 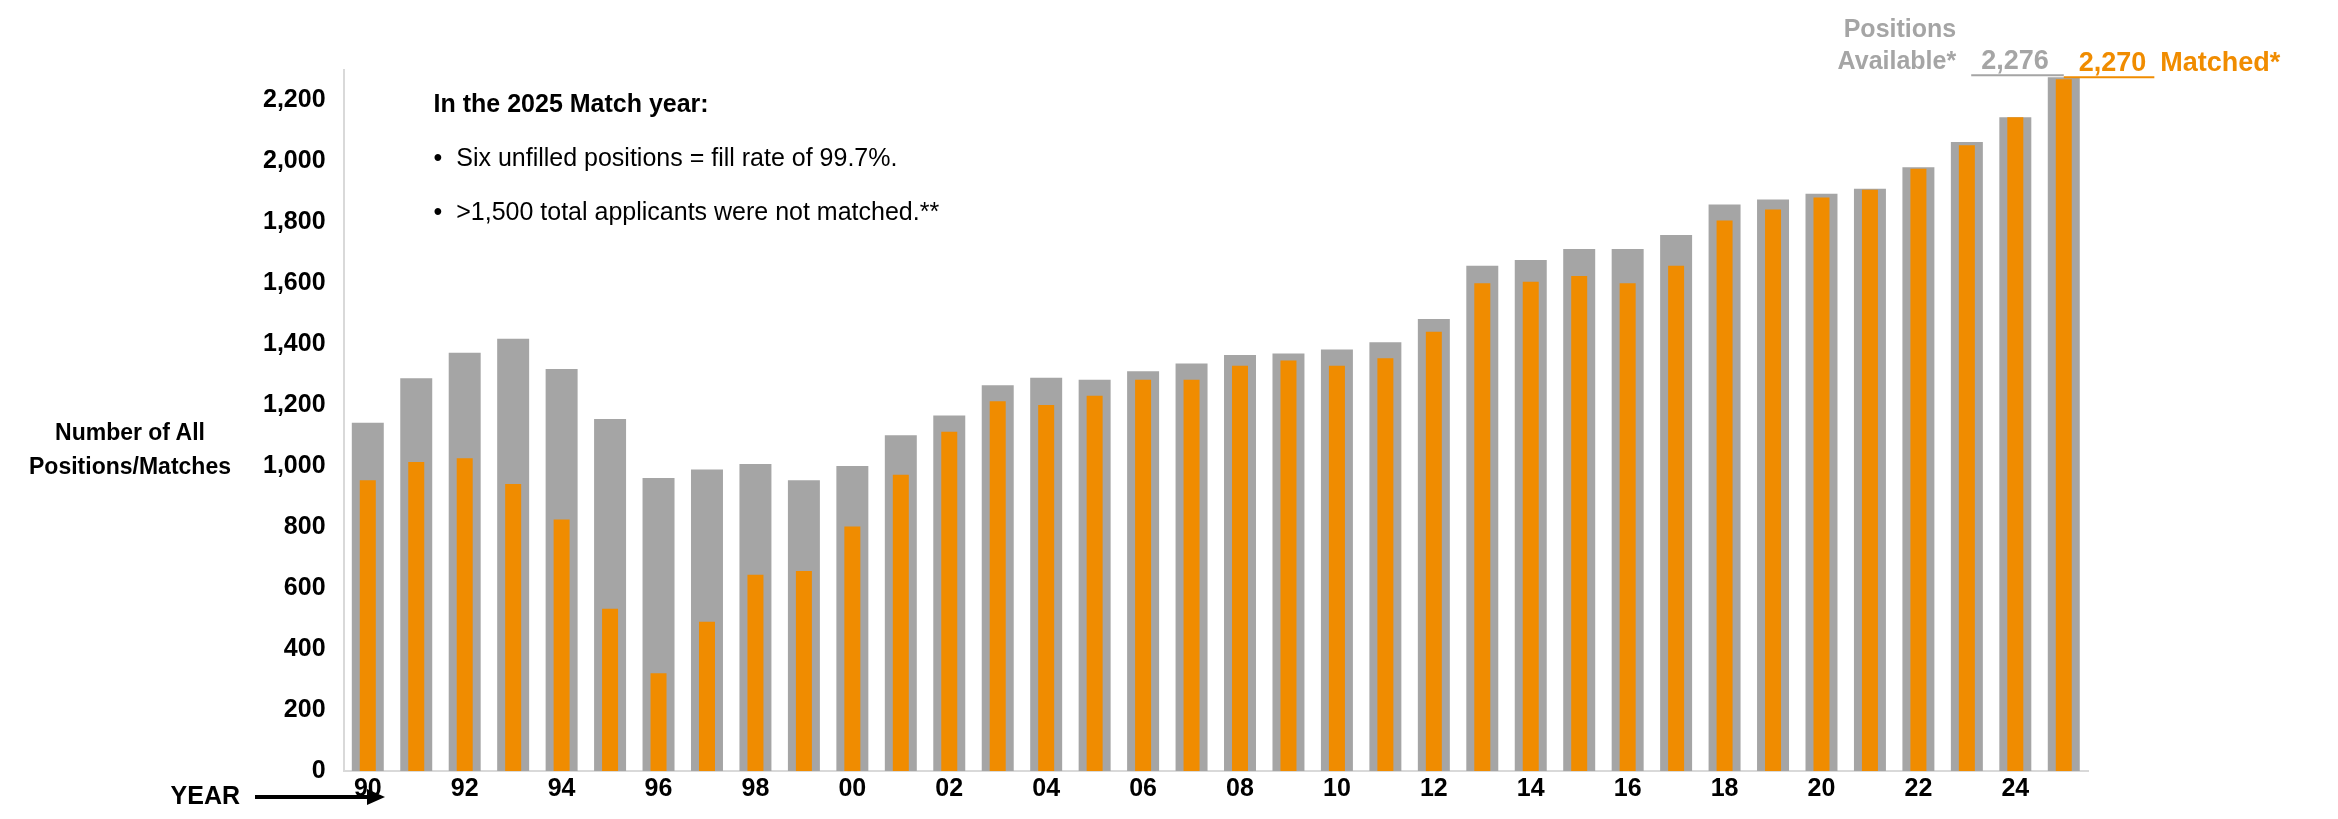 I want to click on y-tick-label: 2,200, so click(x=294, y=98).